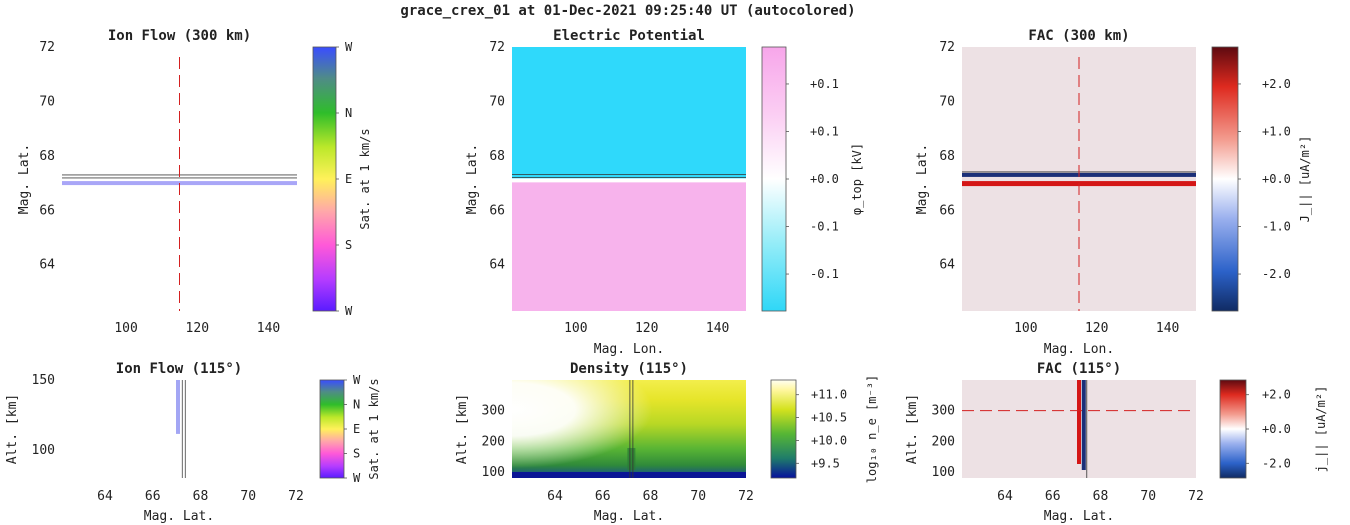 Image resolution: width=1350 pixels, height=525 pixels. Describe the element at coordinates (179, 36) in the screenshot. I see `panel-title: Ion Flow (300 km)` at that location.